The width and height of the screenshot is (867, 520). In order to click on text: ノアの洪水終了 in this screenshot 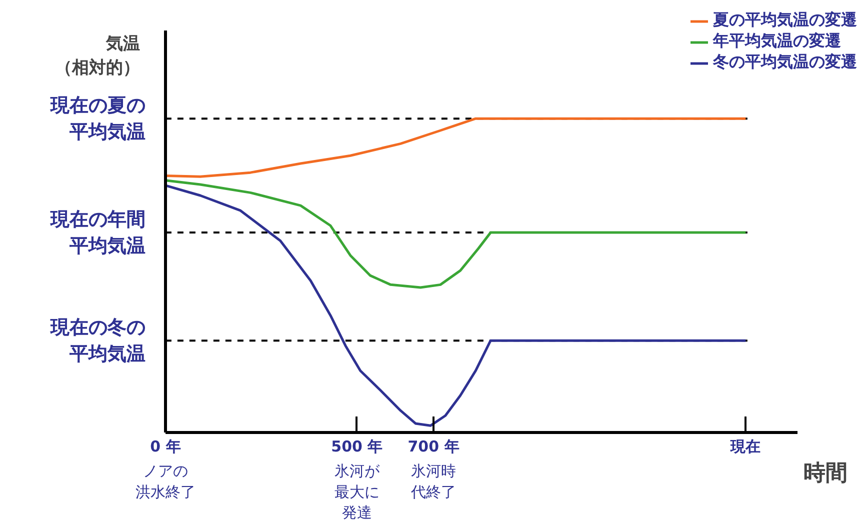, I will do `click(165, 482)`.